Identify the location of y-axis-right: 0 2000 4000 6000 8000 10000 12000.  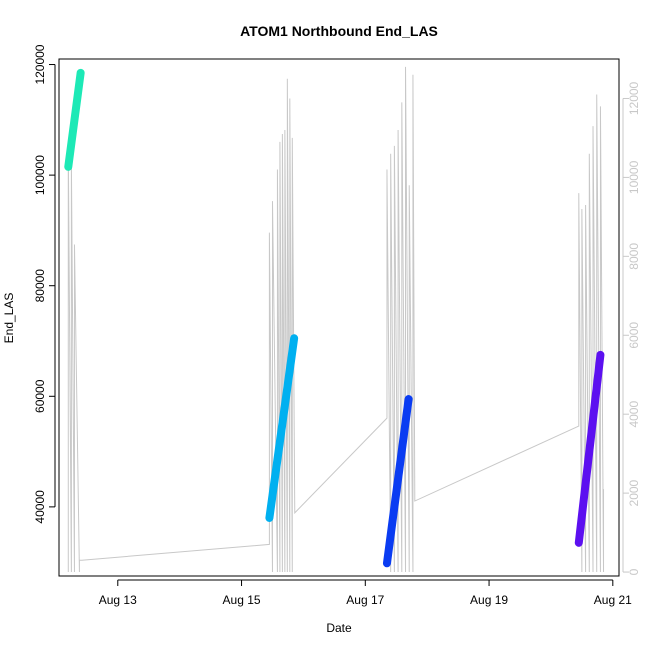
(631, 328).